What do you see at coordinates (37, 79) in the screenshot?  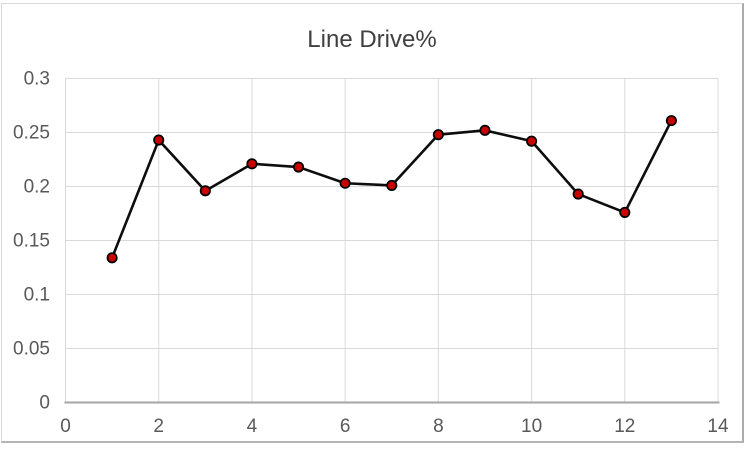 I see `y-axis-tick-label: 0.3` at bounding box center [37, 79].